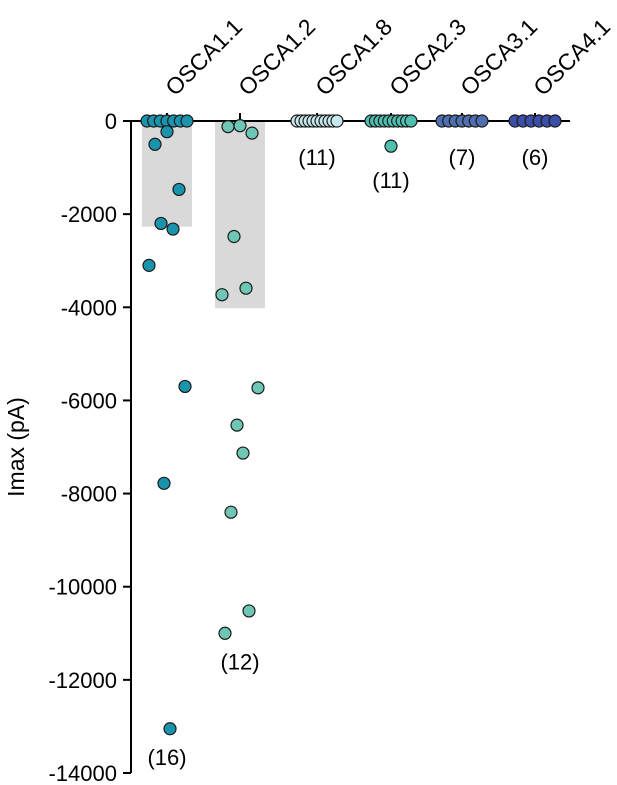 This screenshot has height=785, width=617. I want to click on y-tick-label: -8000, so click(89, 494).